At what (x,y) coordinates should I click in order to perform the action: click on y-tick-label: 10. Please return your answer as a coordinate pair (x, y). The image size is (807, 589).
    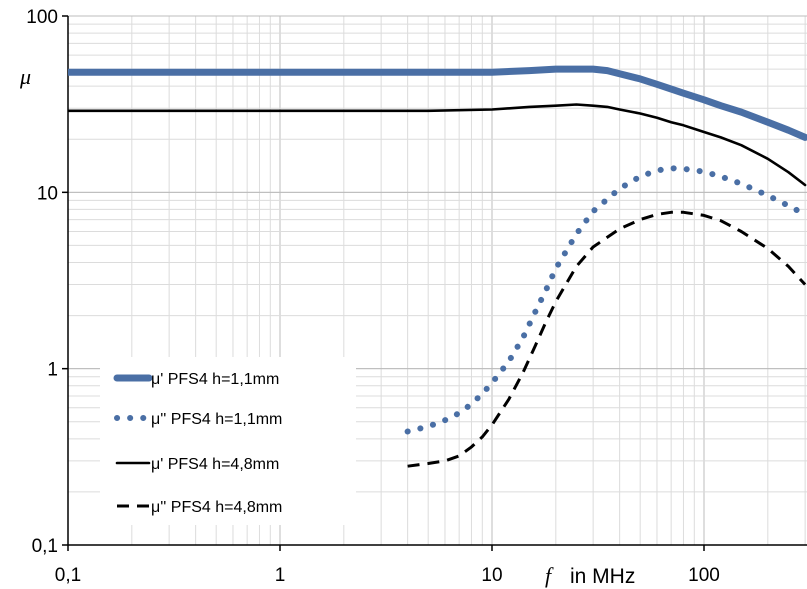
    Looking at the image, I should click on (47, 193).